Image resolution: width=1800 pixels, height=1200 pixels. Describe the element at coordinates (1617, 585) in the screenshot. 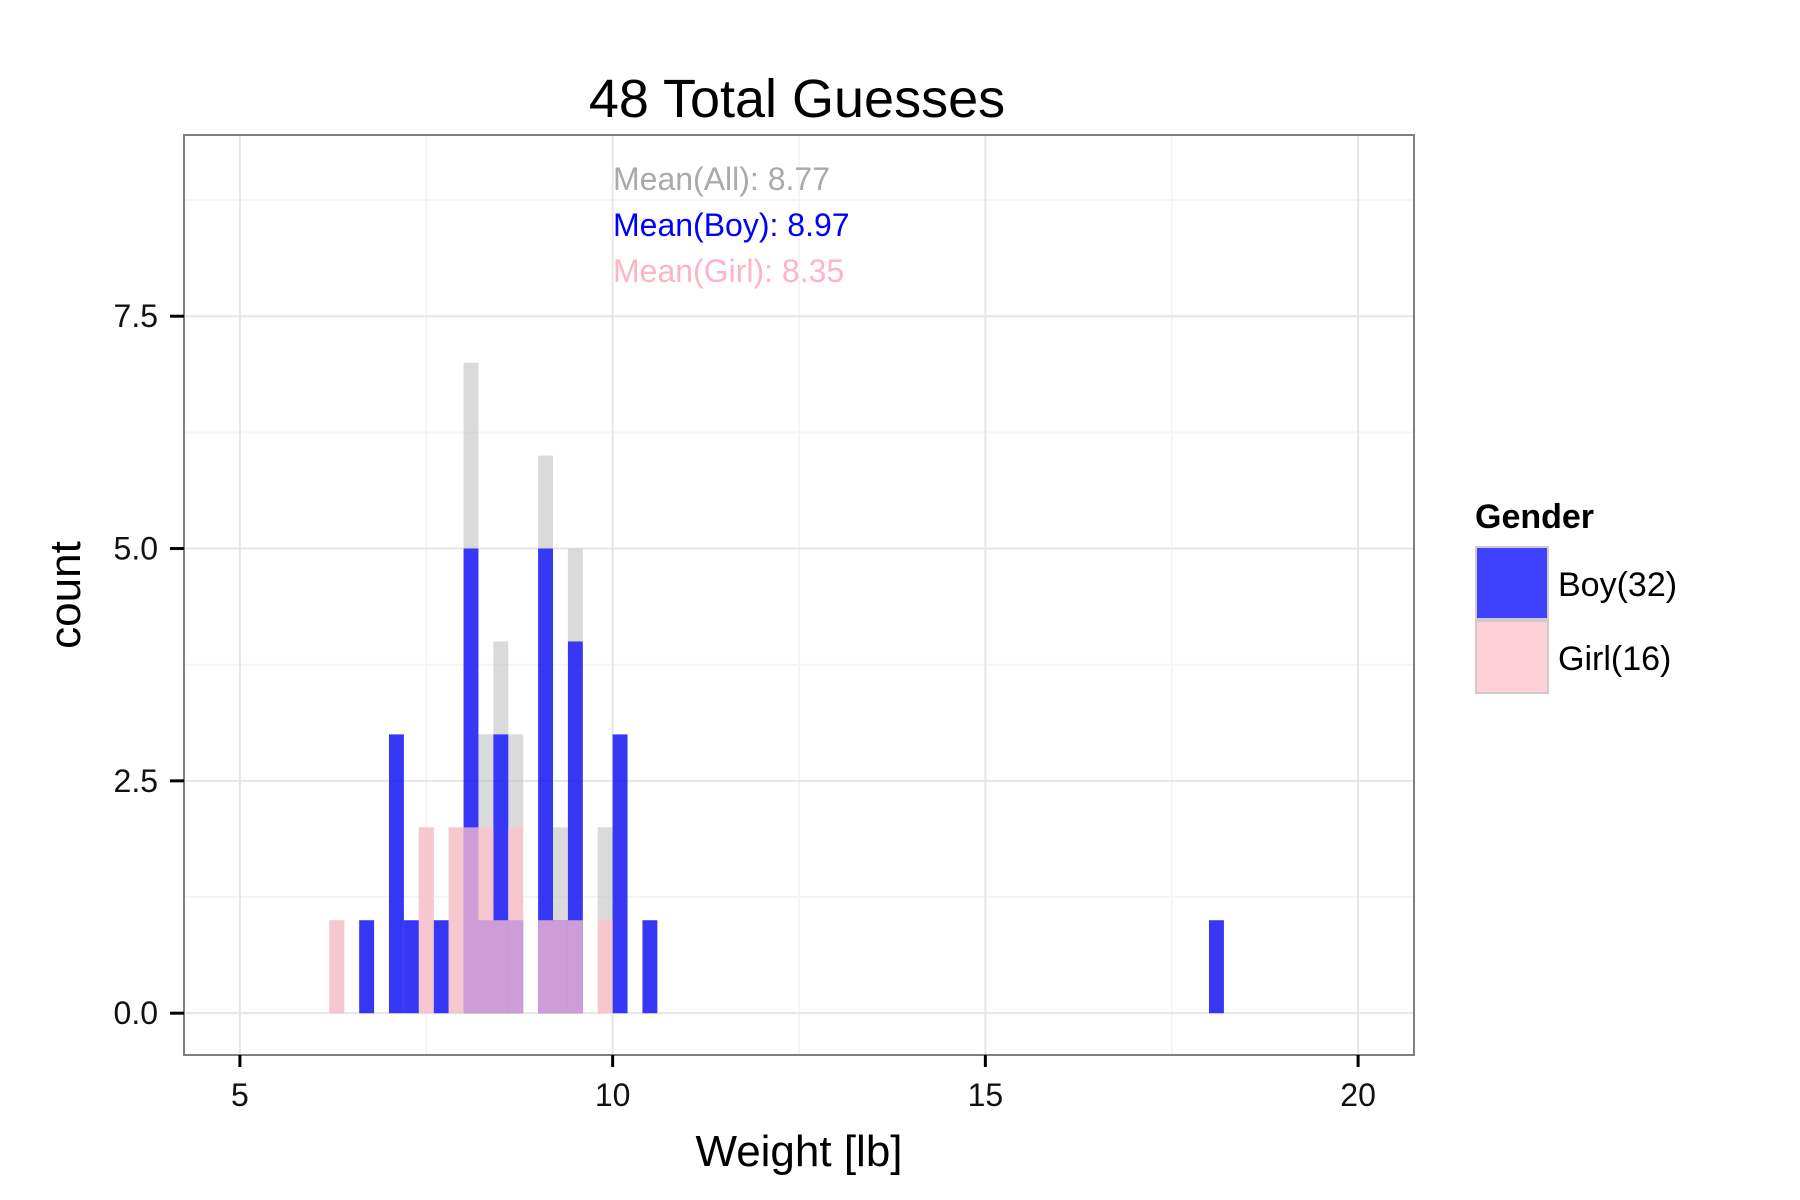

I see `legend-label-boy: Boy(32)` at that location.